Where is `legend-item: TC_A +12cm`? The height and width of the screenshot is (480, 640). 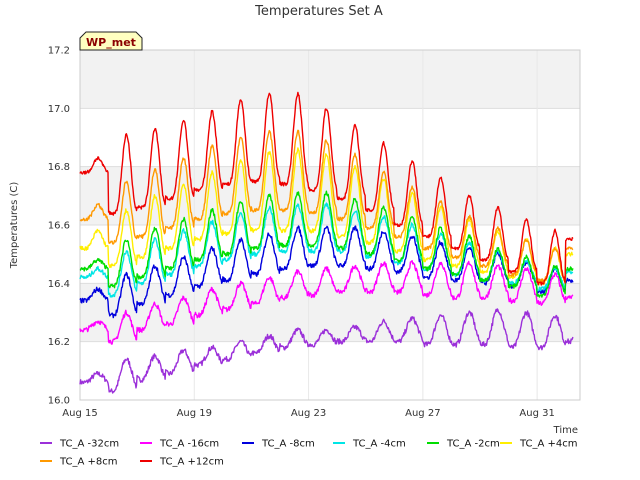
legend-item: TC_A +12cm is located at coordinates (182, 462).